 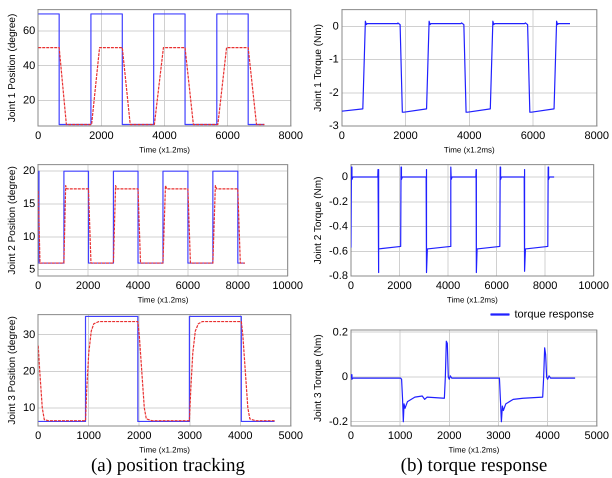 I want to click on y-tick-label: -0.8, so click(x=338, y=276).